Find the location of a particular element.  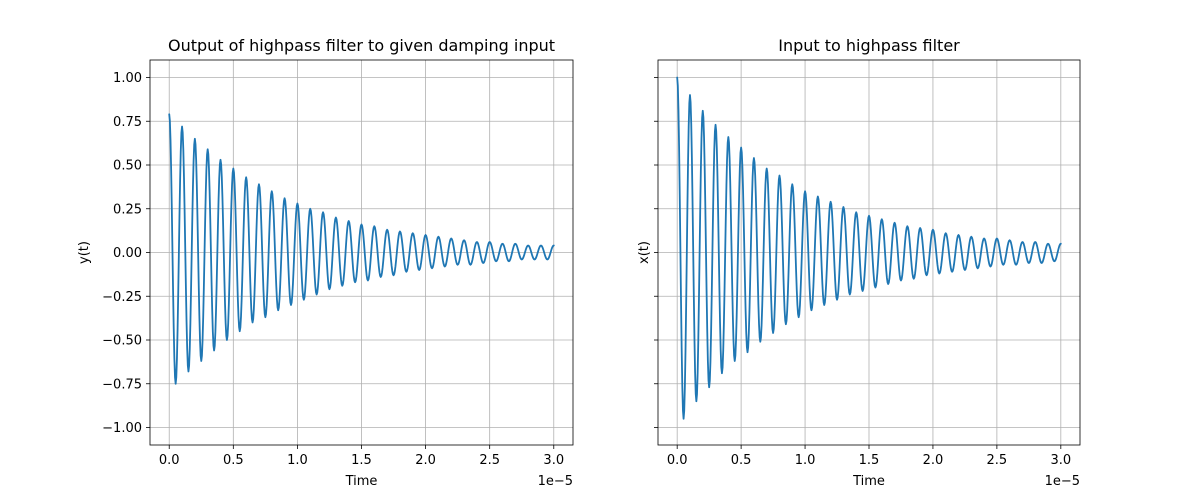

output-chart-x-axis-label: Time is located at coordinates (361, 481).